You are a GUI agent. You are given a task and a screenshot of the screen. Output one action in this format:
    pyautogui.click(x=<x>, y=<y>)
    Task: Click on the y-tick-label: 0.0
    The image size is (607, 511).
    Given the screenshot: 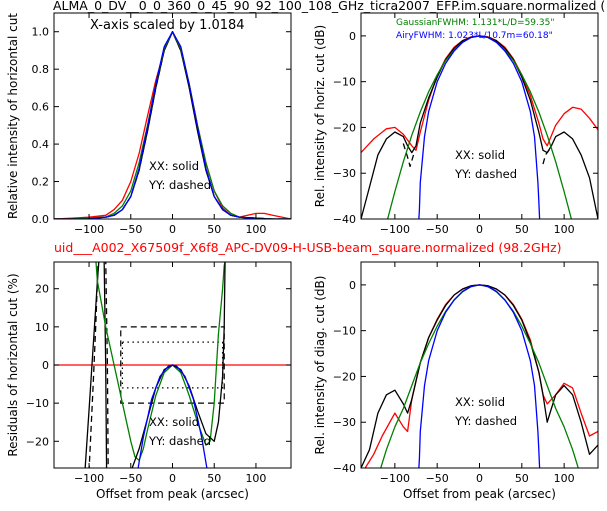 What is the action you would take?
    pyautogui.click(x=41, y=219)
    